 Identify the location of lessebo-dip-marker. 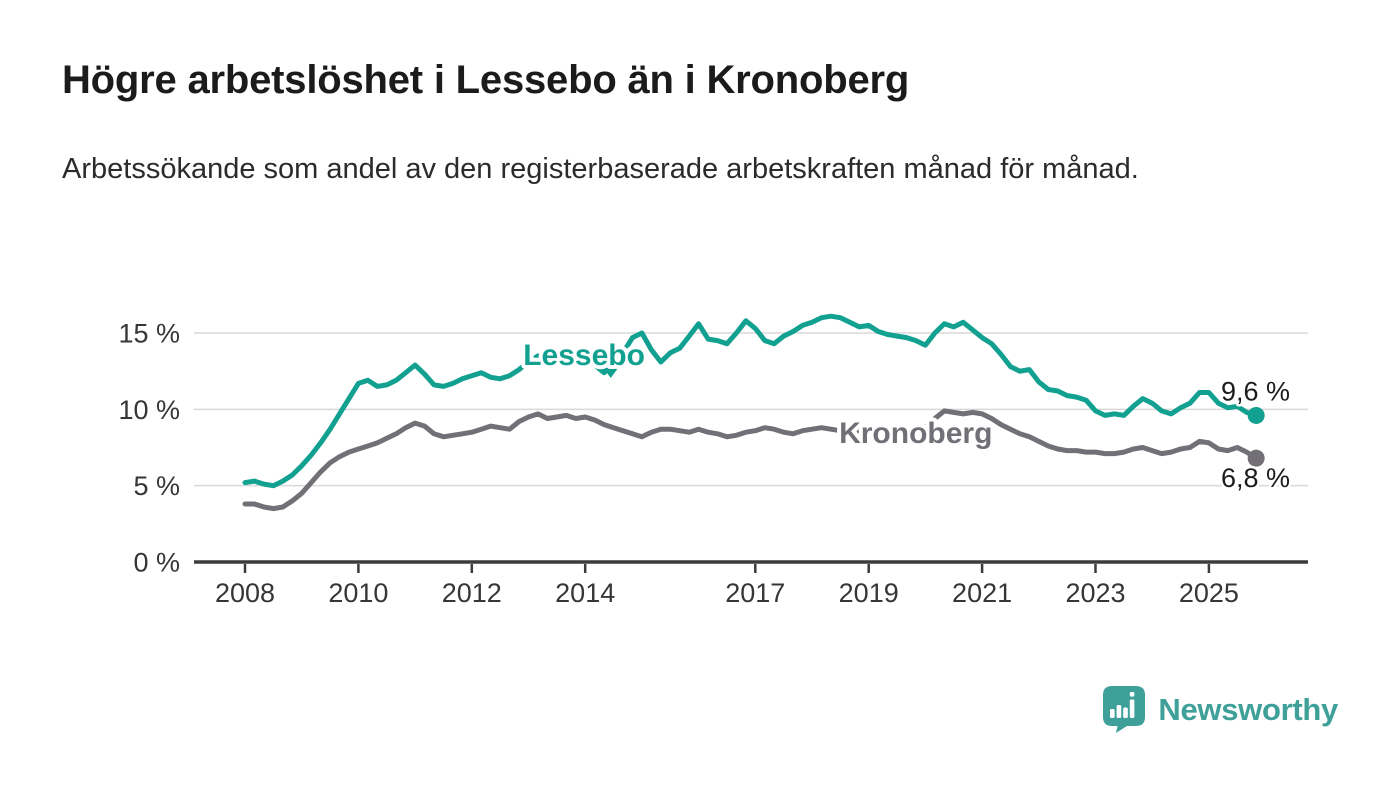
(610, 373).